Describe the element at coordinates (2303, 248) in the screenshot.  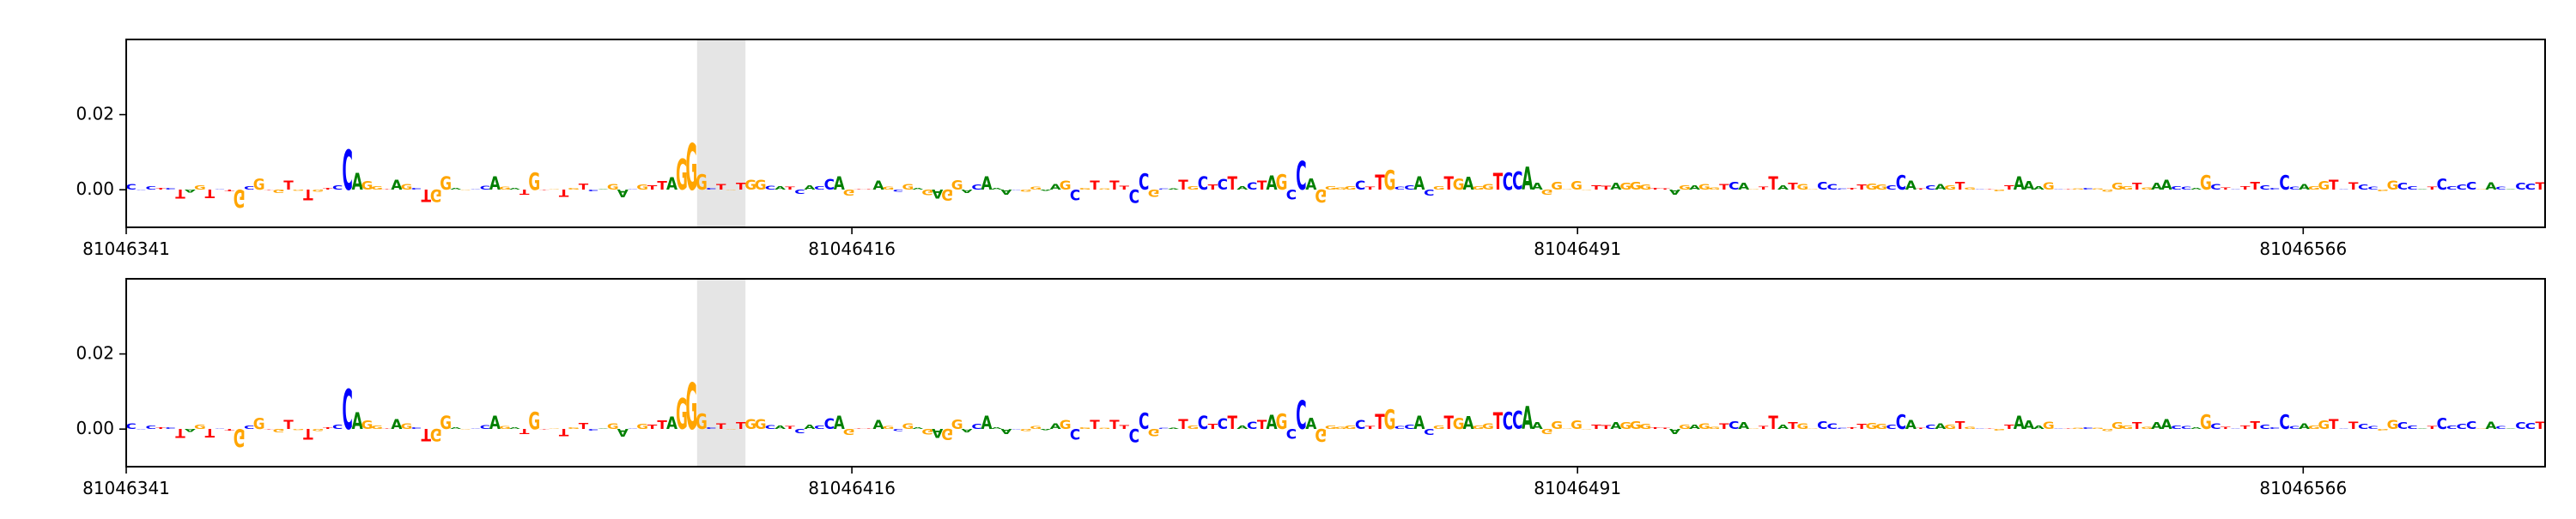
I see `x-tick-label: 81046566` at that location.